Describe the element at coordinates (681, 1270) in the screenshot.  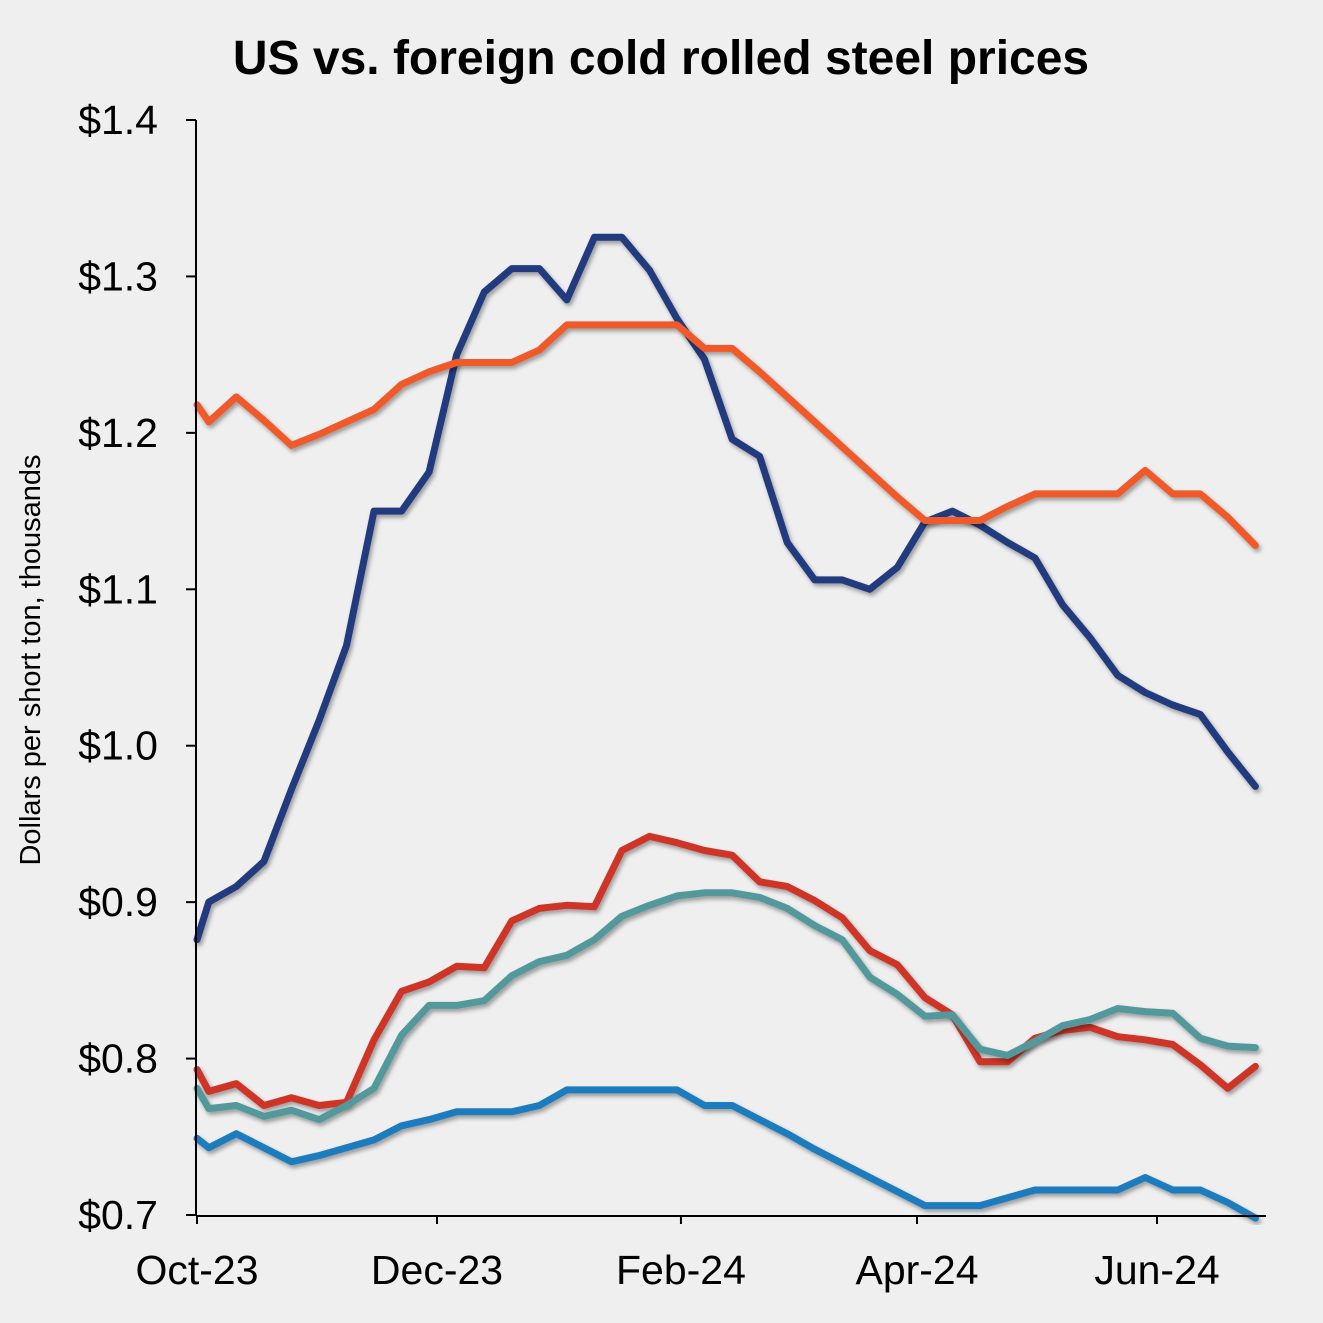
I see `x-tick-label: Feb-24` at that location.